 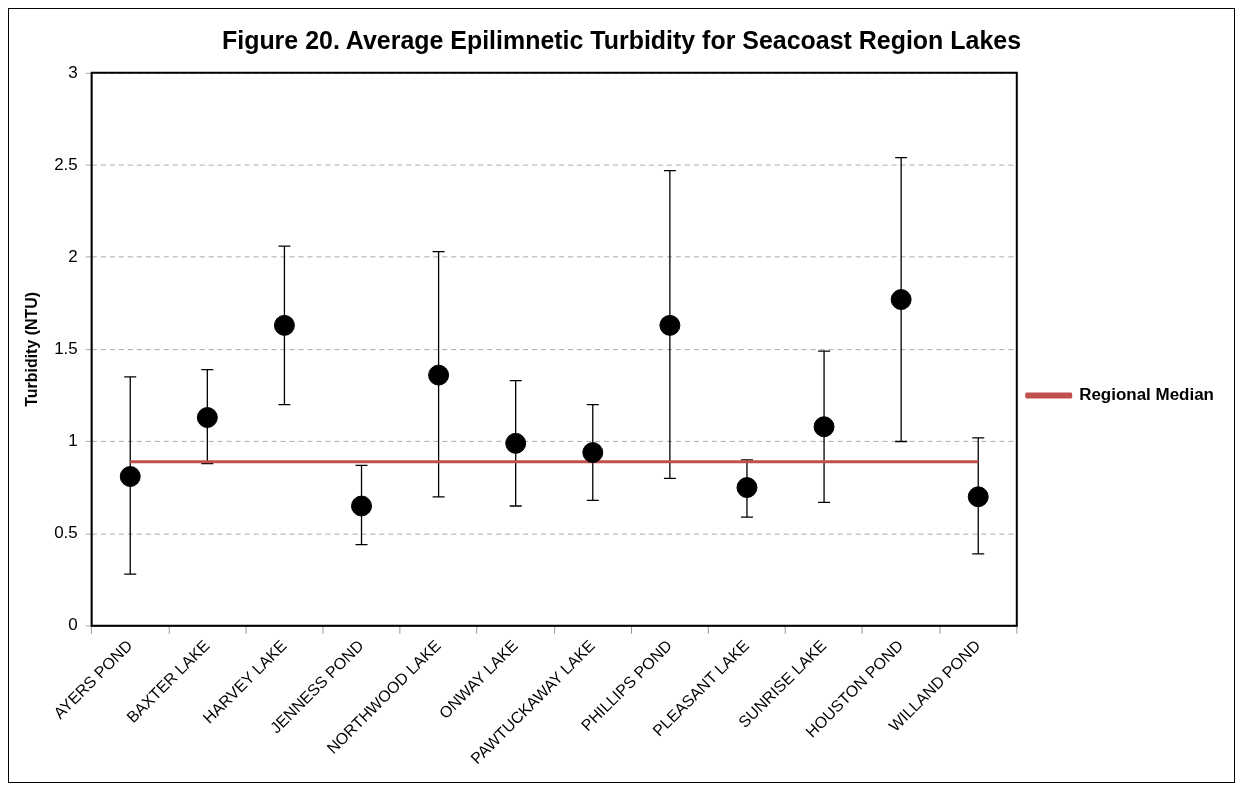 I want to click on y-tick-label: 2, so click(x=73, y=256).